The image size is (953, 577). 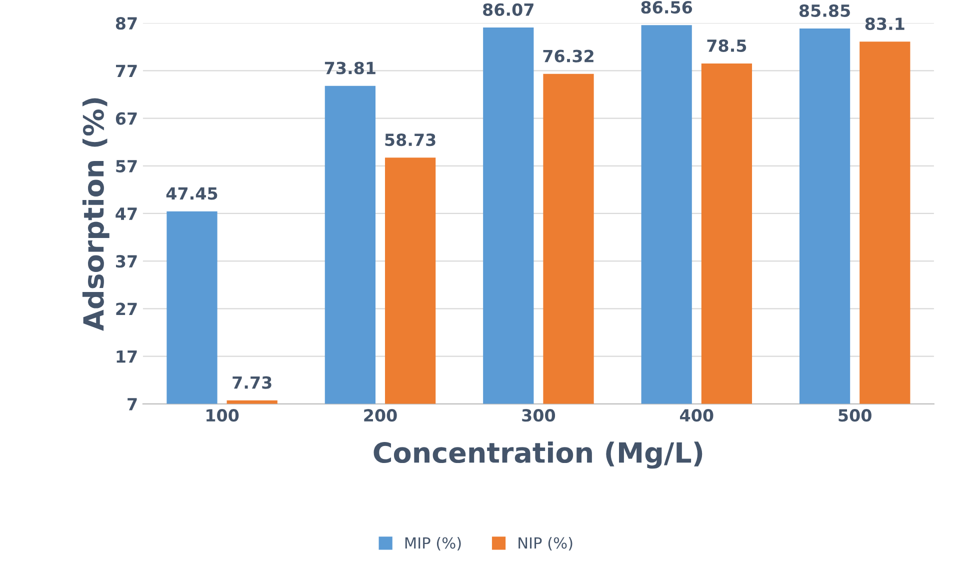 I want to click on y-tick-label: 57, so click(x=126, y=166).